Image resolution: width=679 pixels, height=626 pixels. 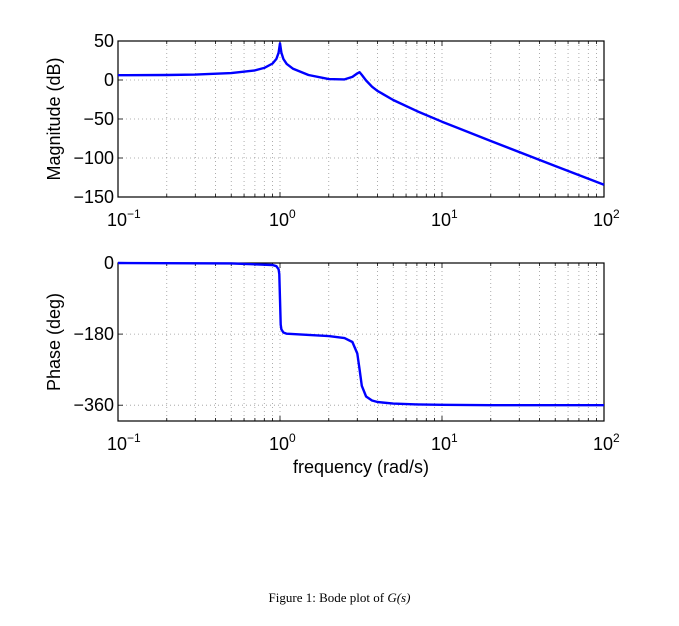 I want to click on caption-math: G(s), so click(x=399, y=597).